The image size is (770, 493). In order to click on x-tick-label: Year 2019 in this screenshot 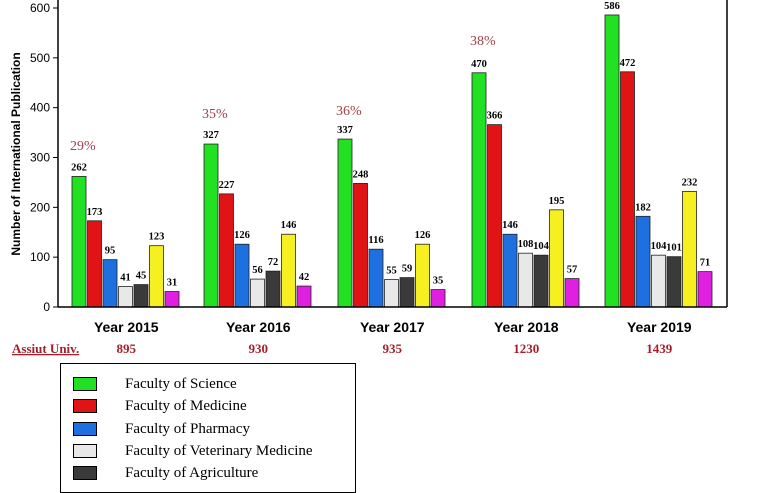, I will do `click(659, 327)`.